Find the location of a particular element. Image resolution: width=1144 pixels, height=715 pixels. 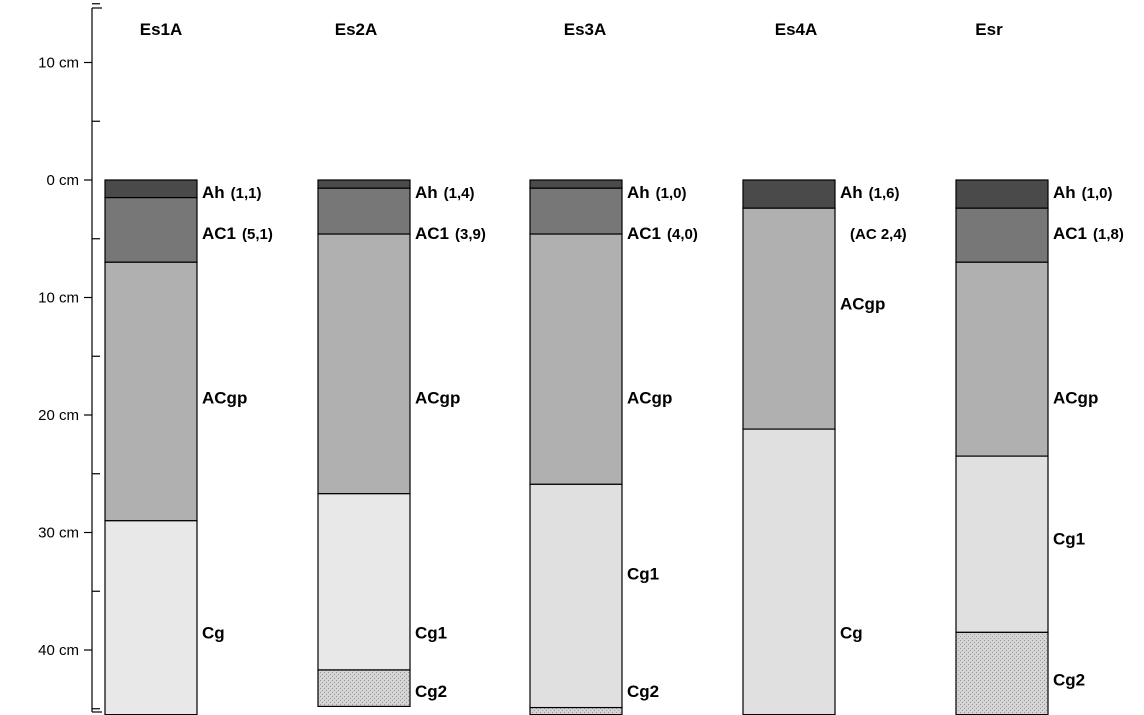

axis-tick-label: 0 cm is located at coordinates (62, 180).